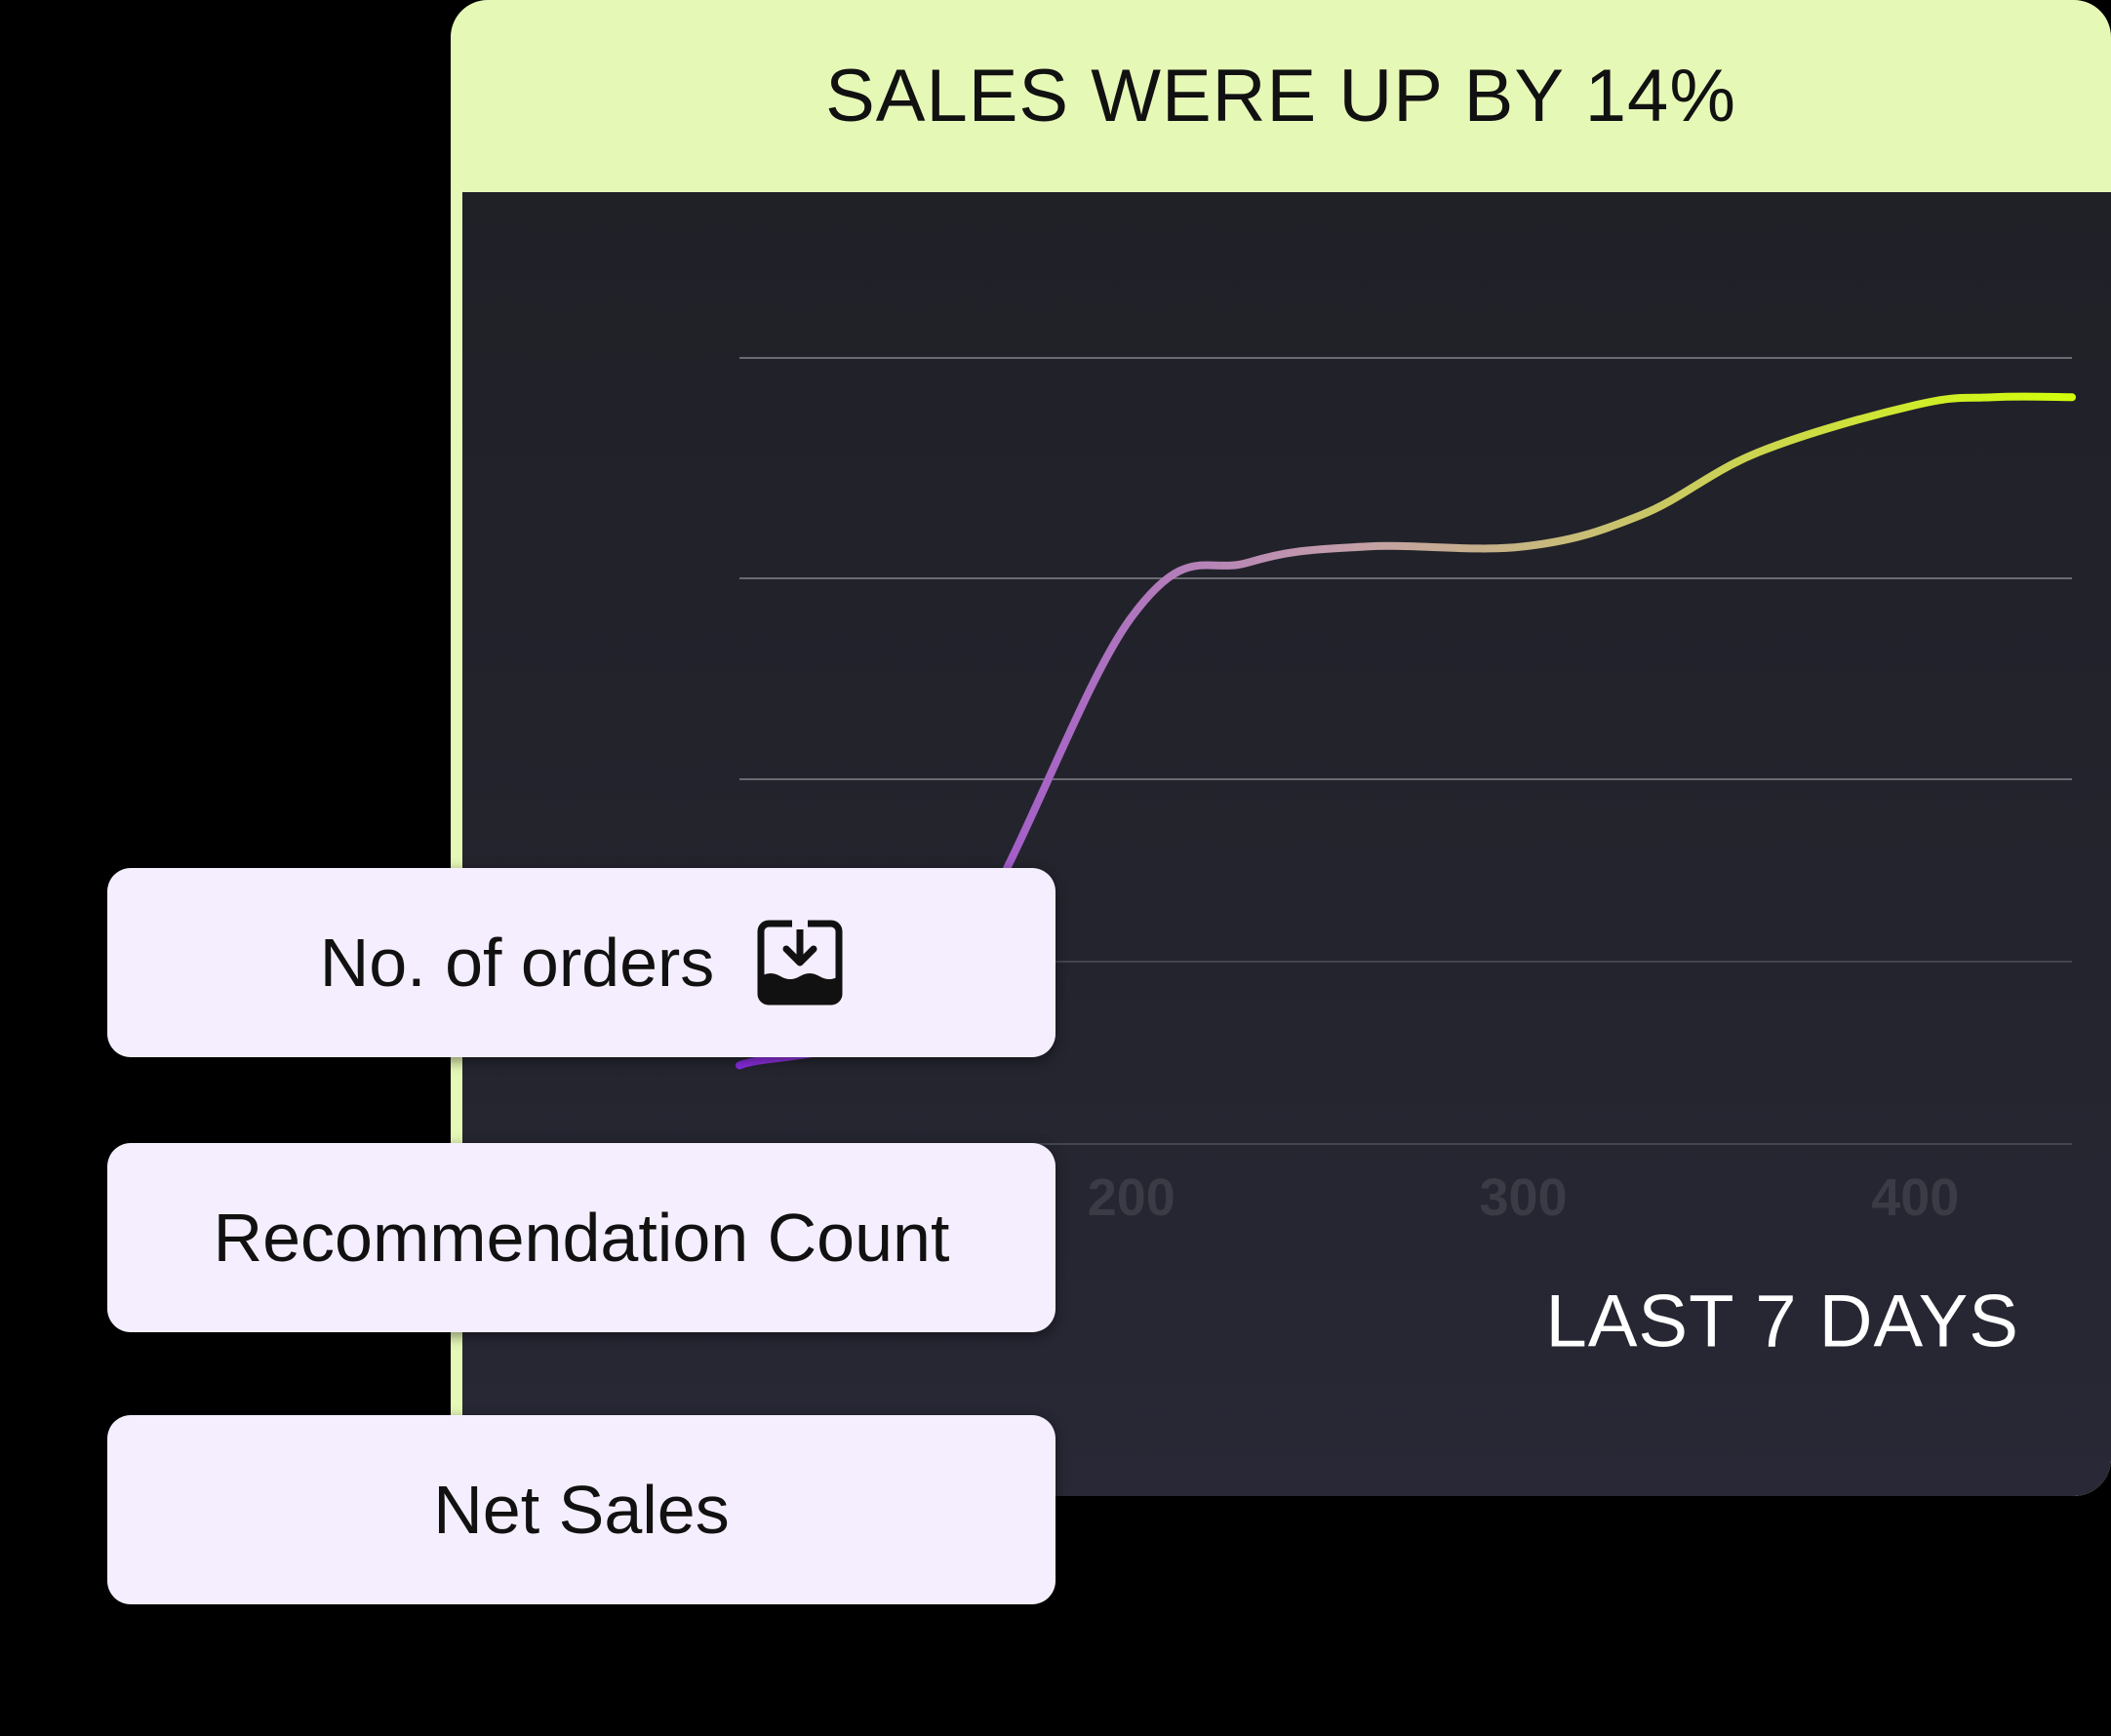 The image size is (2111, 1736). I want to click on card-title: SALES WERE UP BY 14%, so click(1280, 96).